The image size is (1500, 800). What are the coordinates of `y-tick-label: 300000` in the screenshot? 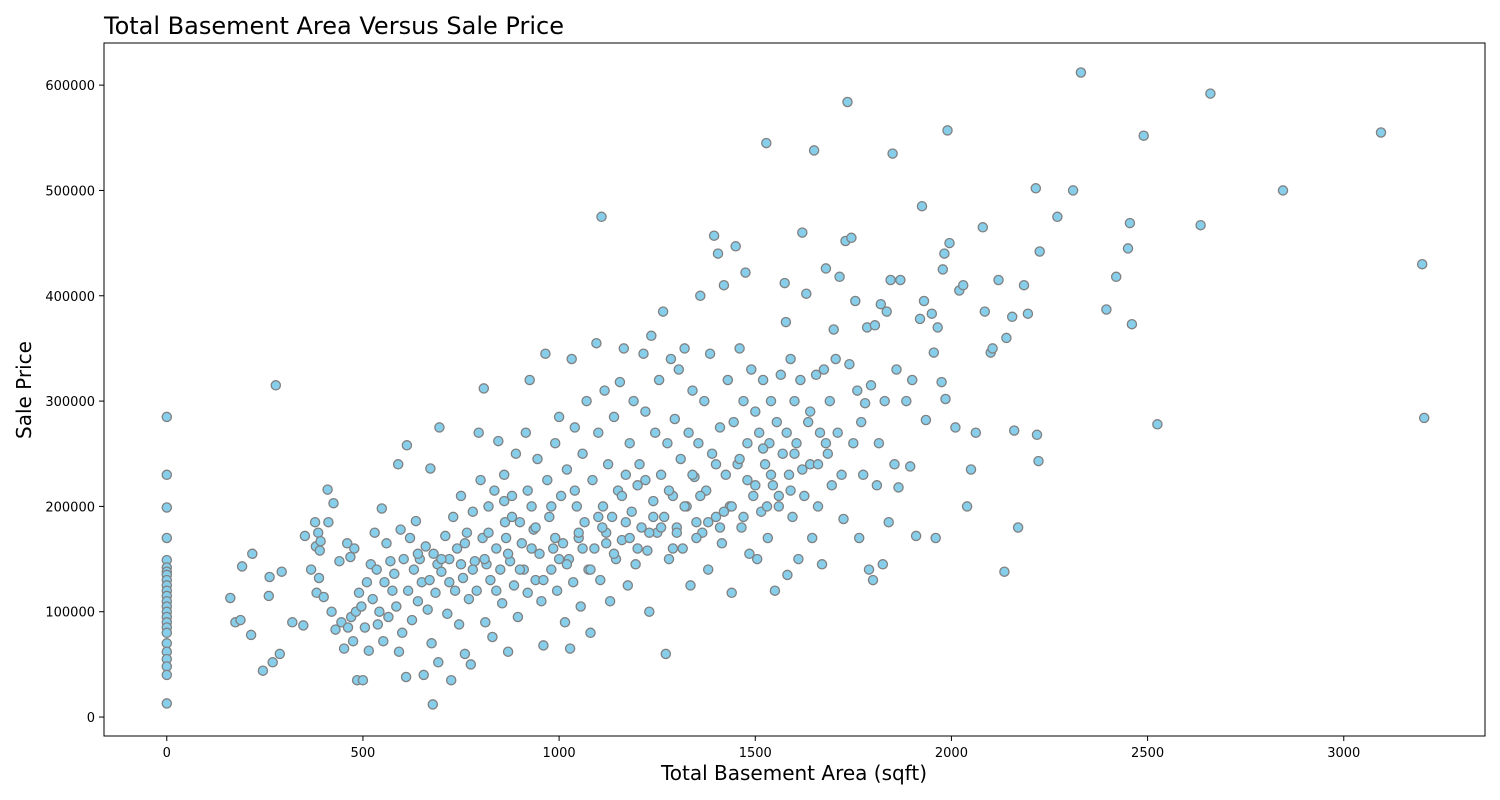 It's located at (70, 402).